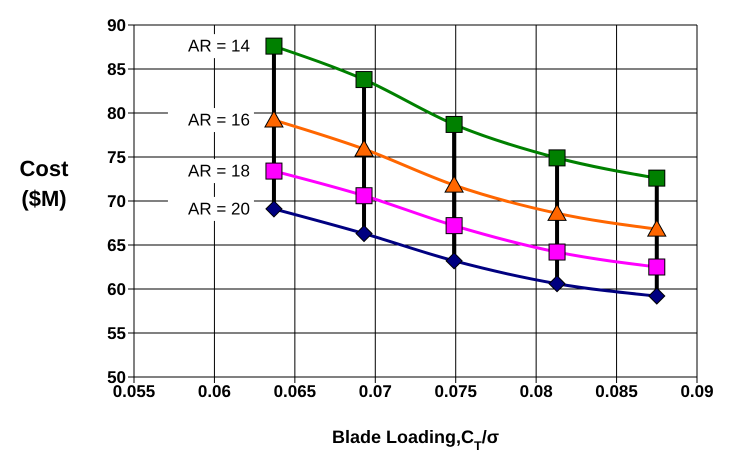 The width and height of the screenshot is (738, 454). What do you see at coordinates (219, 208) in the screenshot?
I see `series-label: AR = 20` at bounding box center [219, 208].